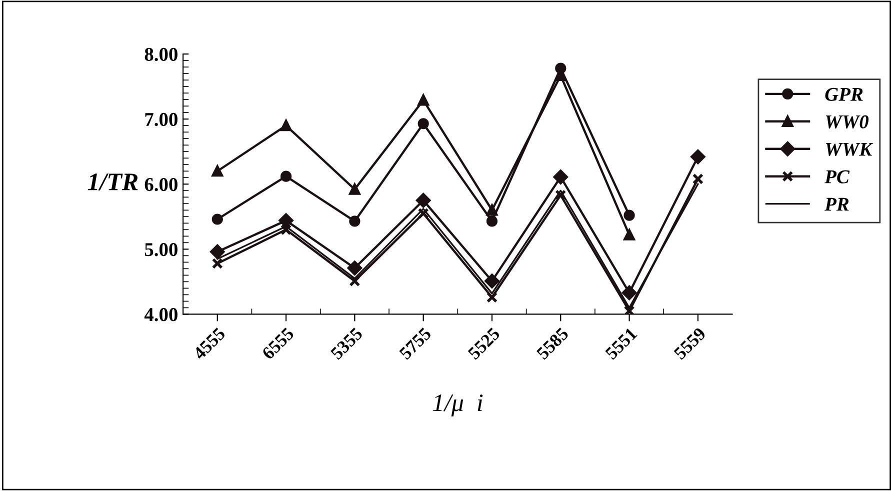  What do you see at coordinates (161, 119) in the screenshot?
I see `y-tick-label: 7.00` at bounding box center [161, 119].